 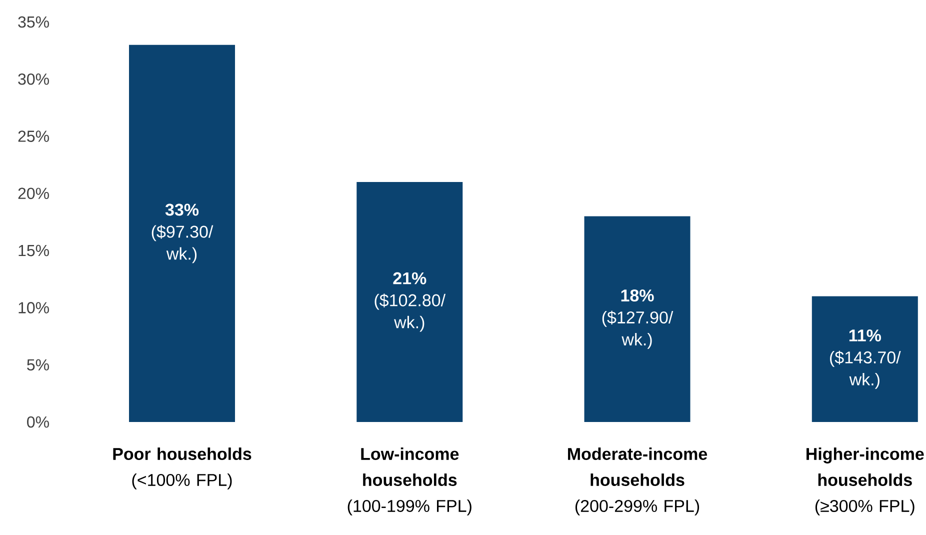 I want to click on y-tick-label: 35%, so click(x=33, y=22).